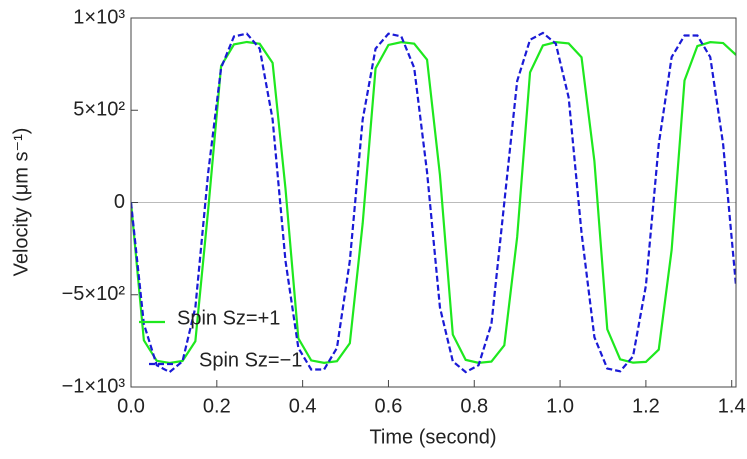  What do you see at coordinates (119, 202) in the screenshot?
I see `y-tick-label: 0` at bounding box center [119, 202].